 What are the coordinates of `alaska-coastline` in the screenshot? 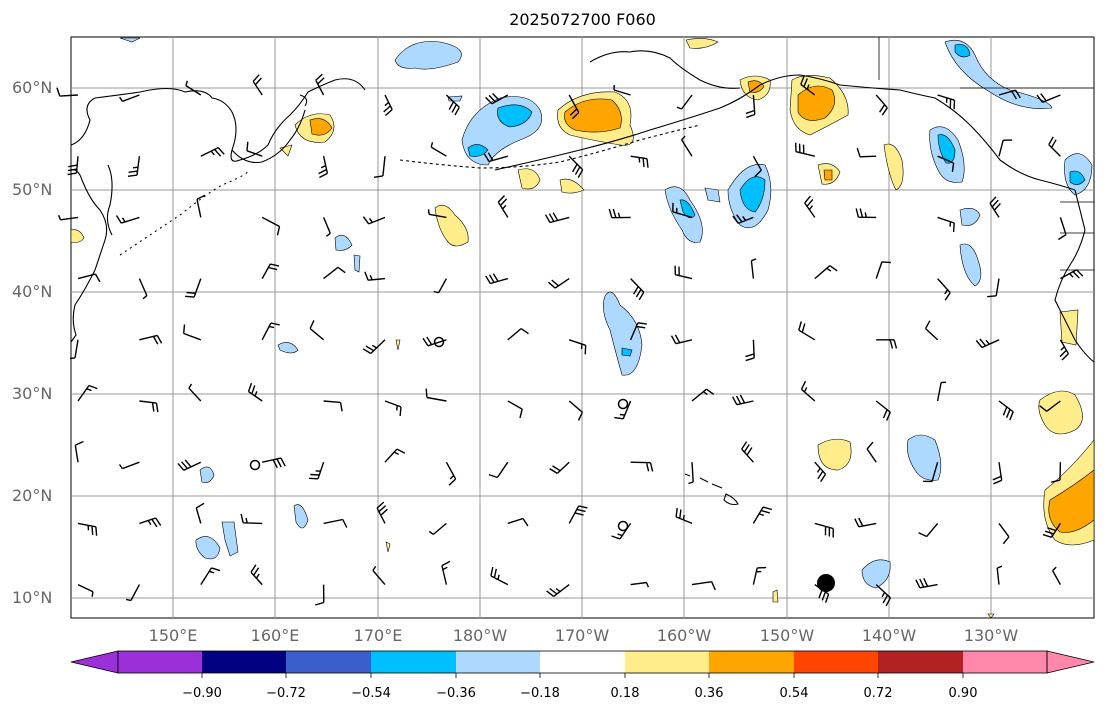 It's located at (785, 132).